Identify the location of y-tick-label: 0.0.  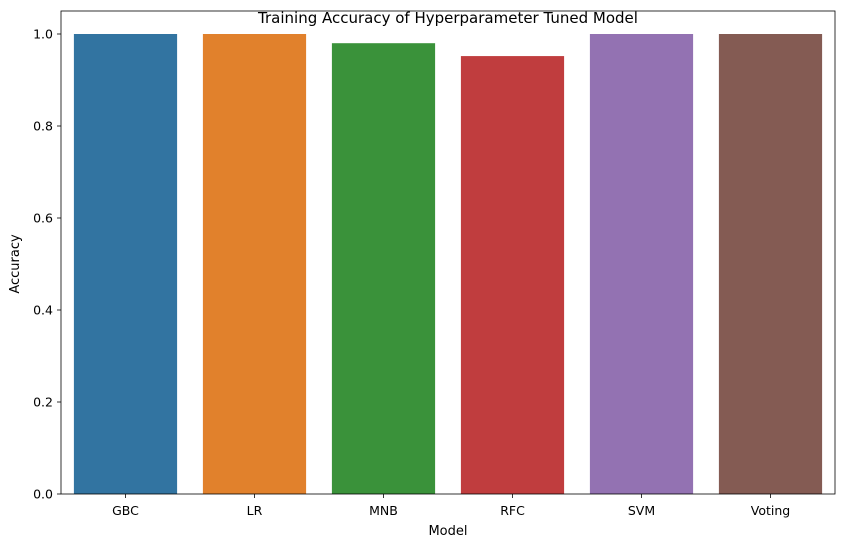
(43, 494).